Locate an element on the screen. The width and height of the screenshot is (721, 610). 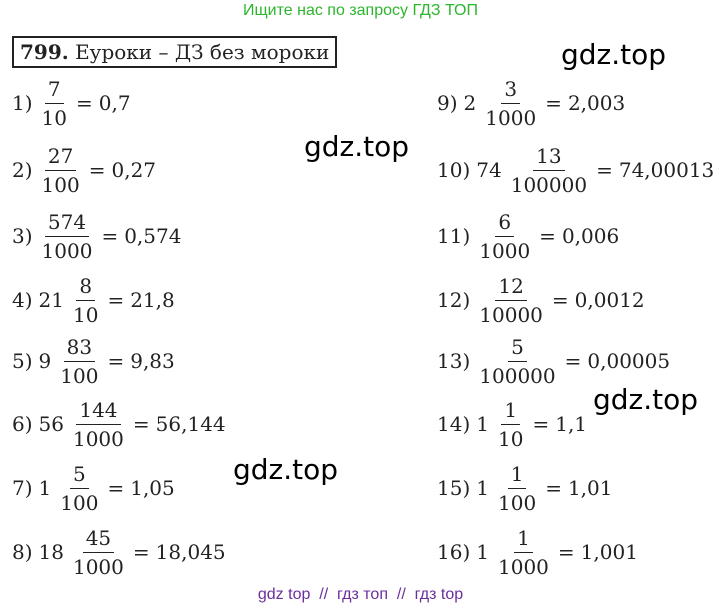
result: 0,27 is located at coordinates (134, 170).